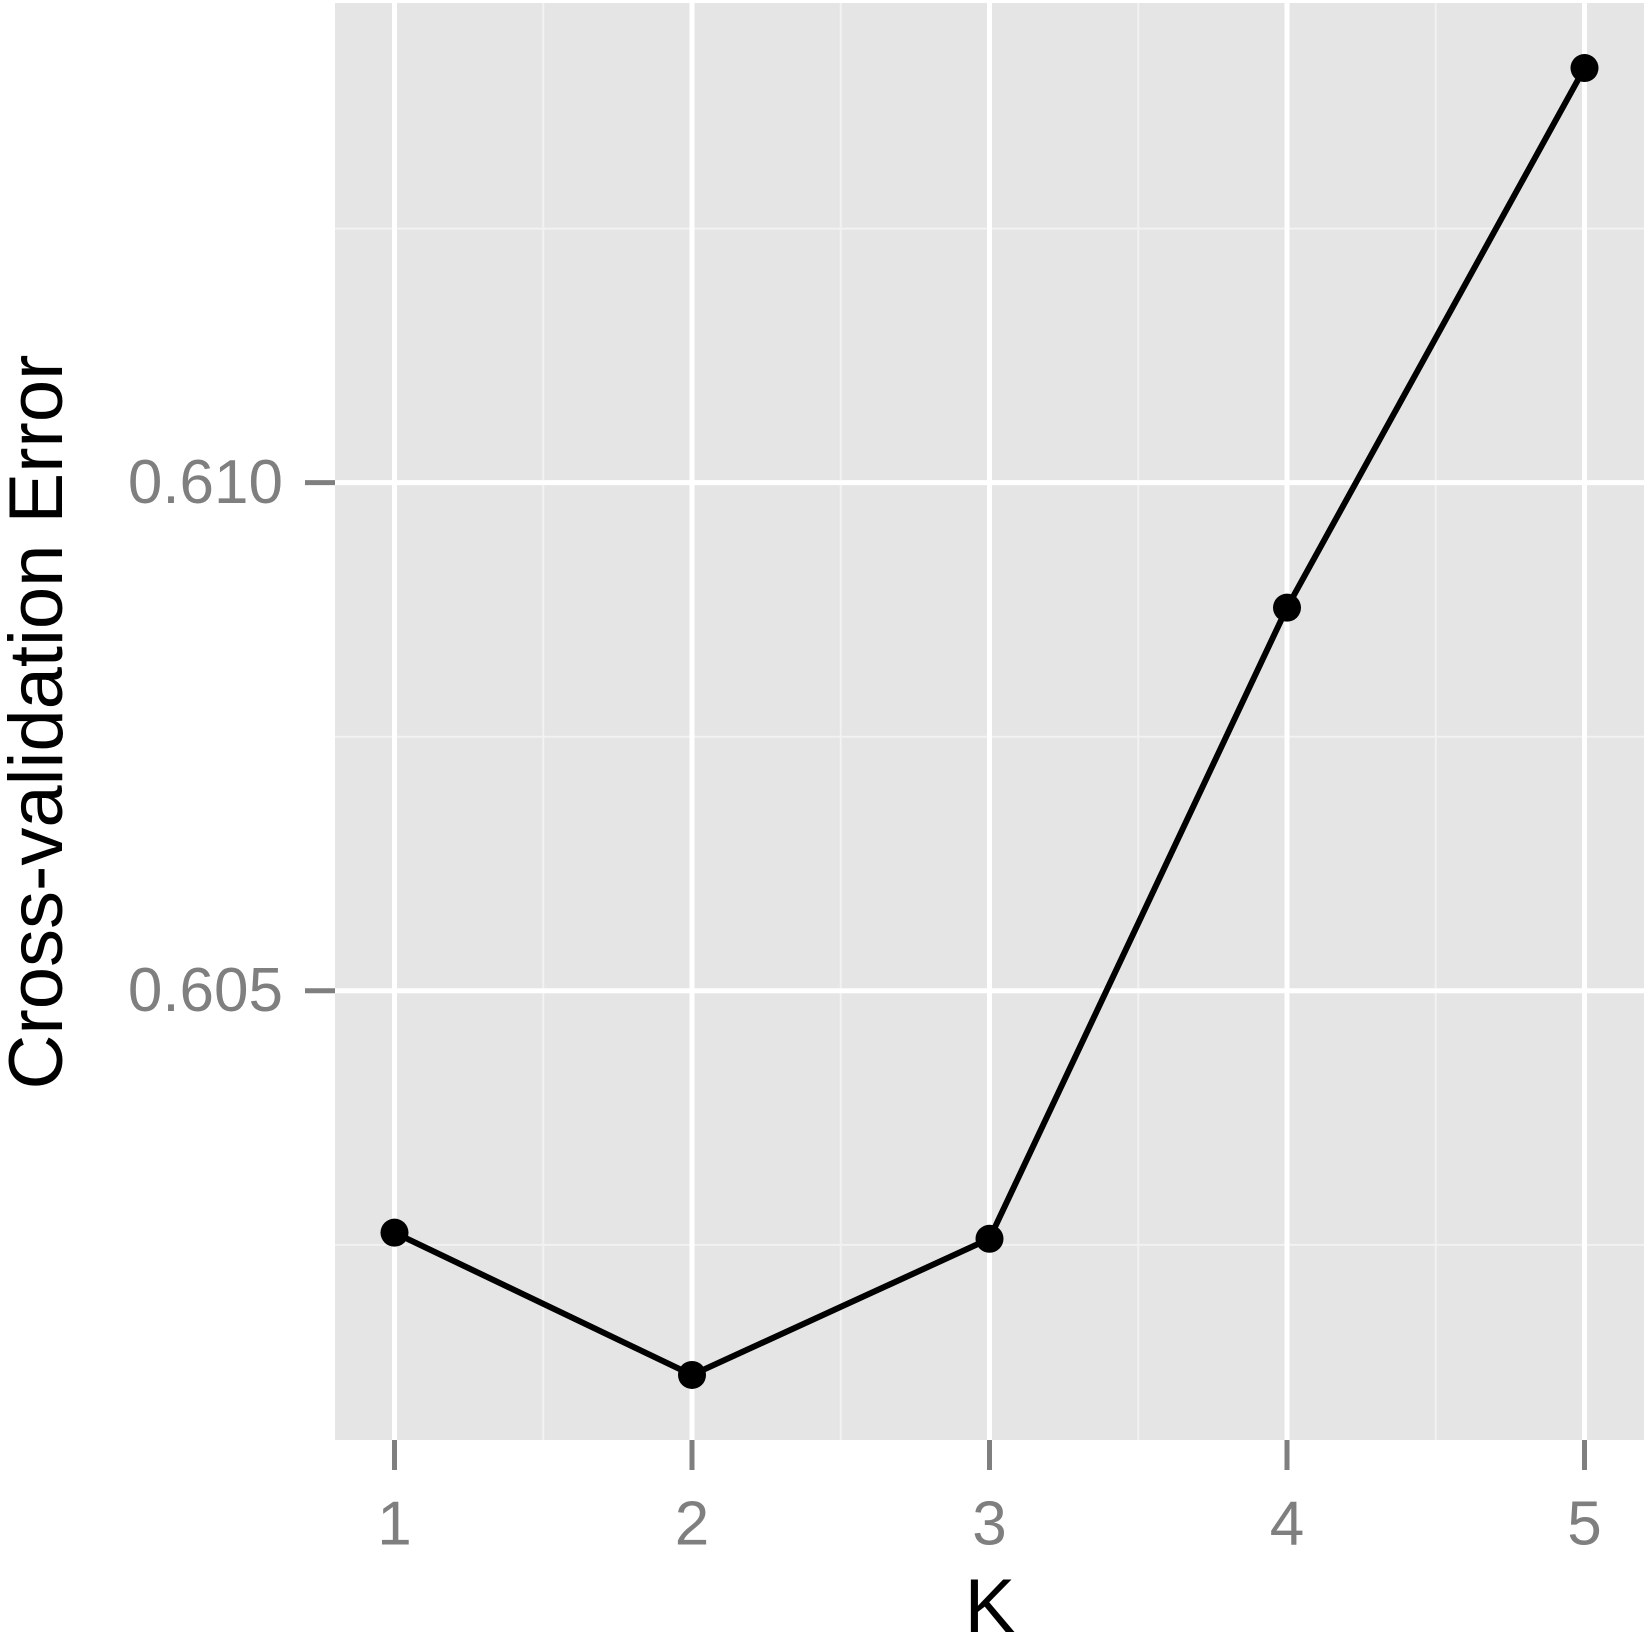 Image resolution: width=1650 pixels, height=1648 pixels. I want to click on x-tick-label: 5, so click(1584, 1523).